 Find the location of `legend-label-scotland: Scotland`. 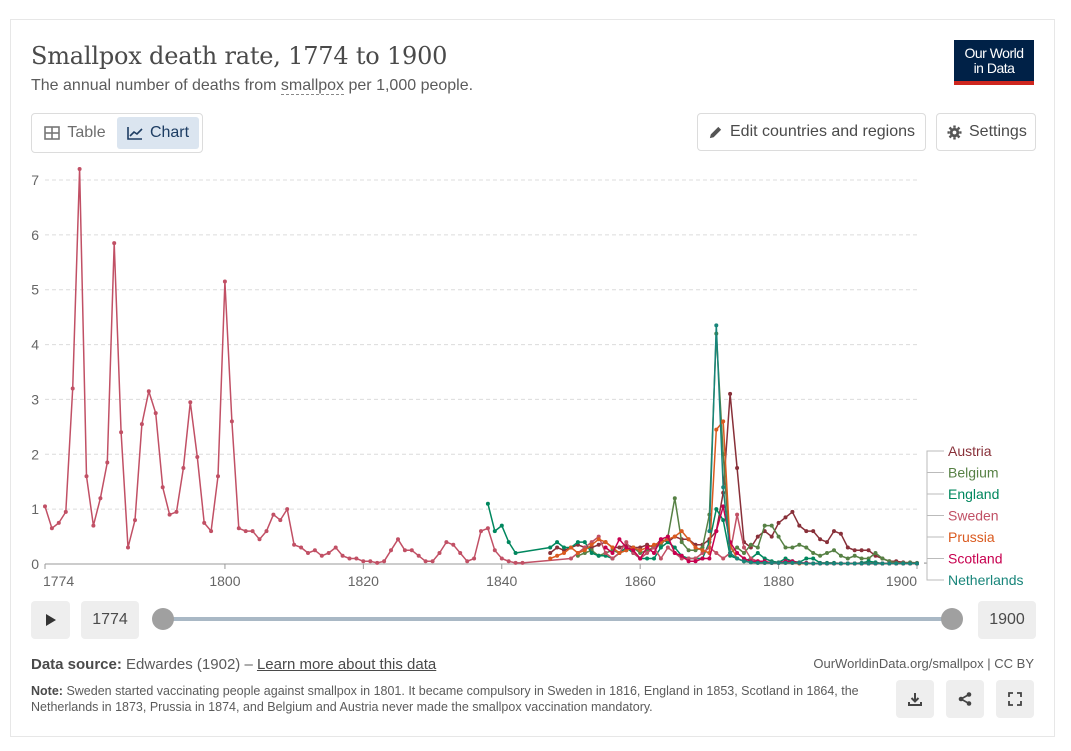

legend-label-scotland: Scotland is located at coordinates (975, 559).